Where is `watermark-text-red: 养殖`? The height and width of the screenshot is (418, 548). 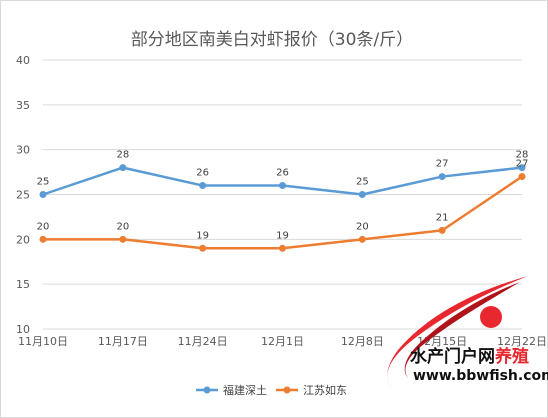
watermark-text-red: 养殖 is located at coordinates (511, 356).